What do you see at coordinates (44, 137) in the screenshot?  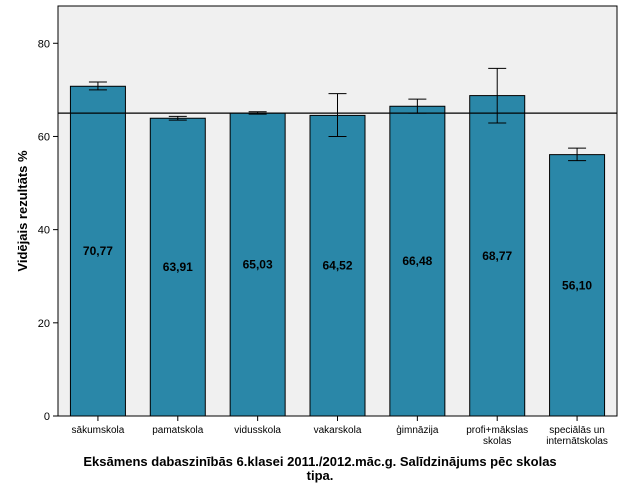 I see `y-tick-label: 60` at bounding box center [44, 137].